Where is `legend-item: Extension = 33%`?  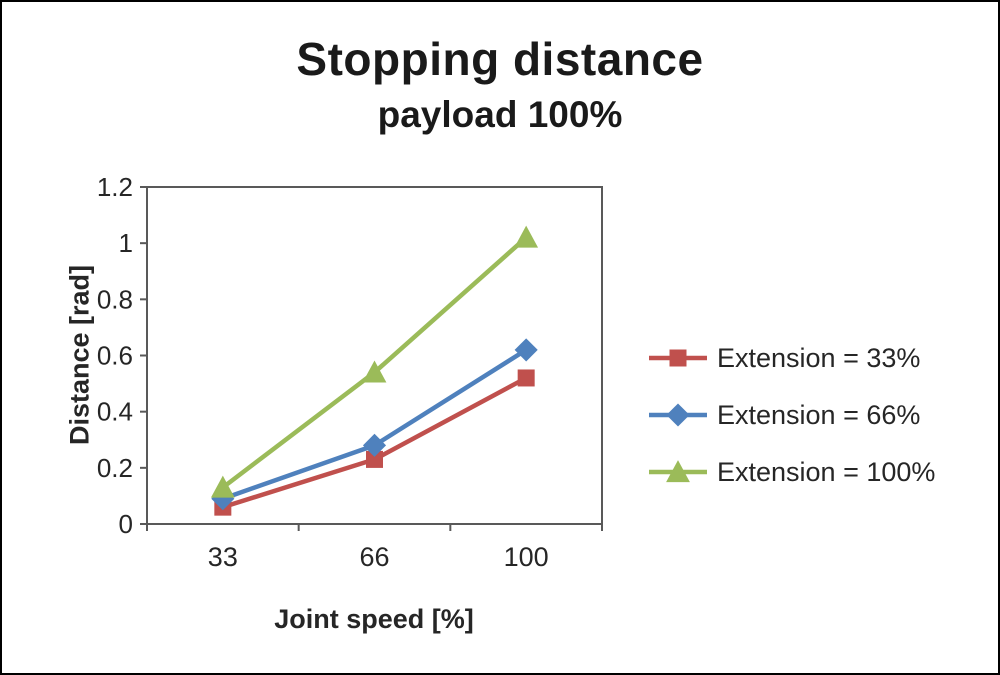 legend-item: Extension = 33% is located at coordinates (791, 358).